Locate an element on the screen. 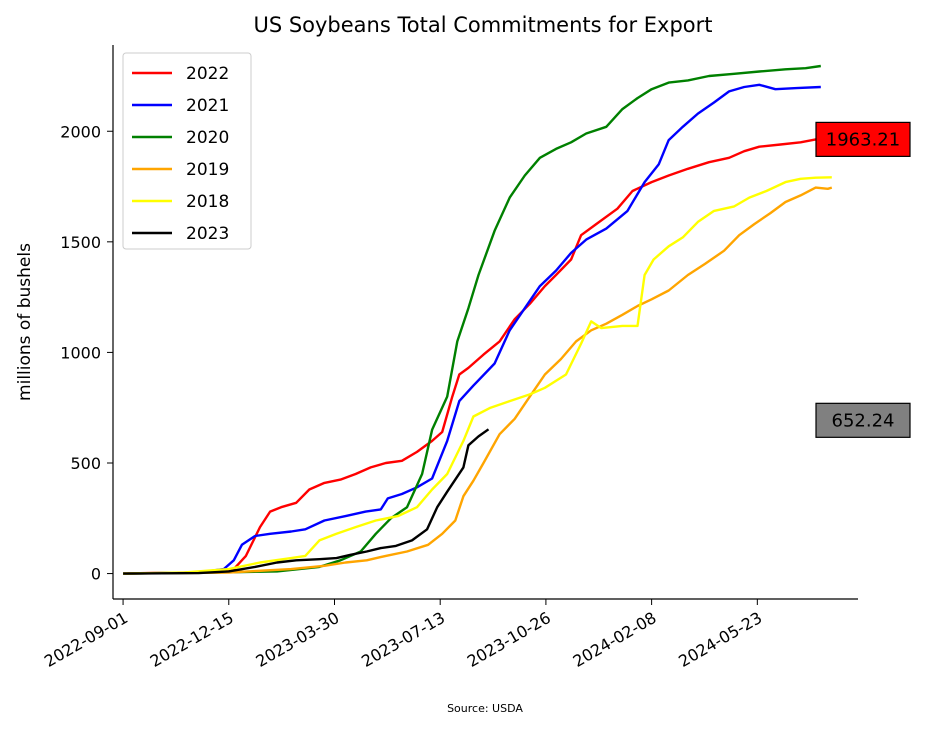  annotations: 1963.21 652.24 is located at coordinates (863, 279).